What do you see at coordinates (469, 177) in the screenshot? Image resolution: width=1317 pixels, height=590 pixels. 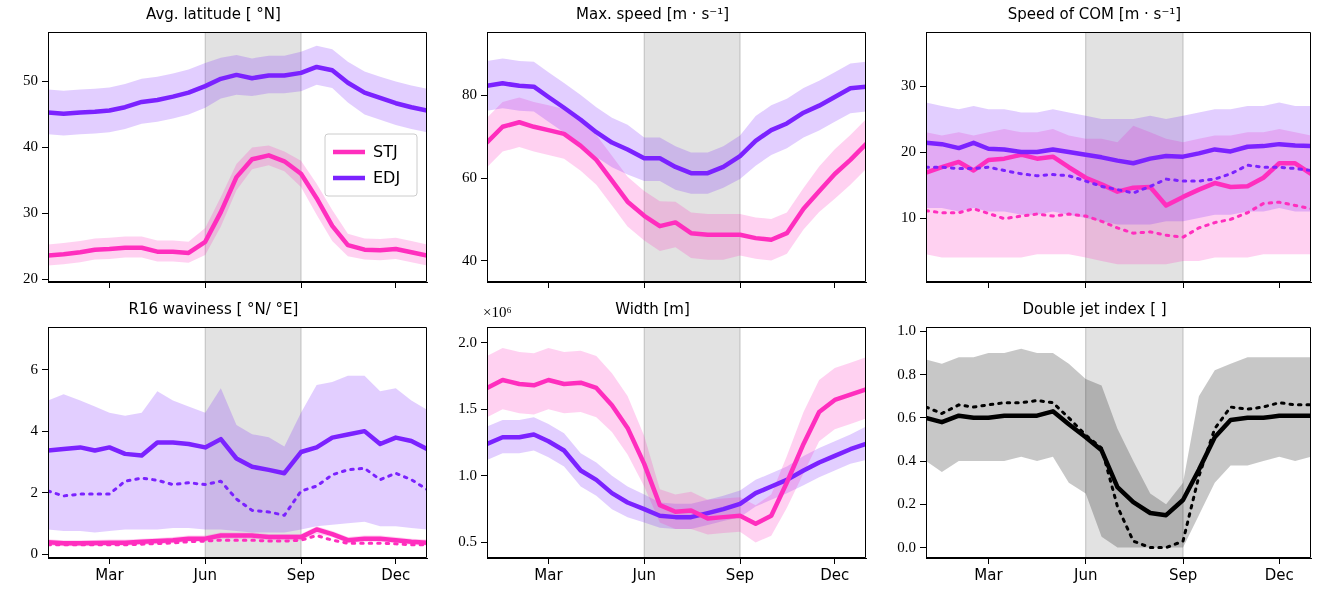 I see `y-tick-label: 60` at bounding box center [469, 177].